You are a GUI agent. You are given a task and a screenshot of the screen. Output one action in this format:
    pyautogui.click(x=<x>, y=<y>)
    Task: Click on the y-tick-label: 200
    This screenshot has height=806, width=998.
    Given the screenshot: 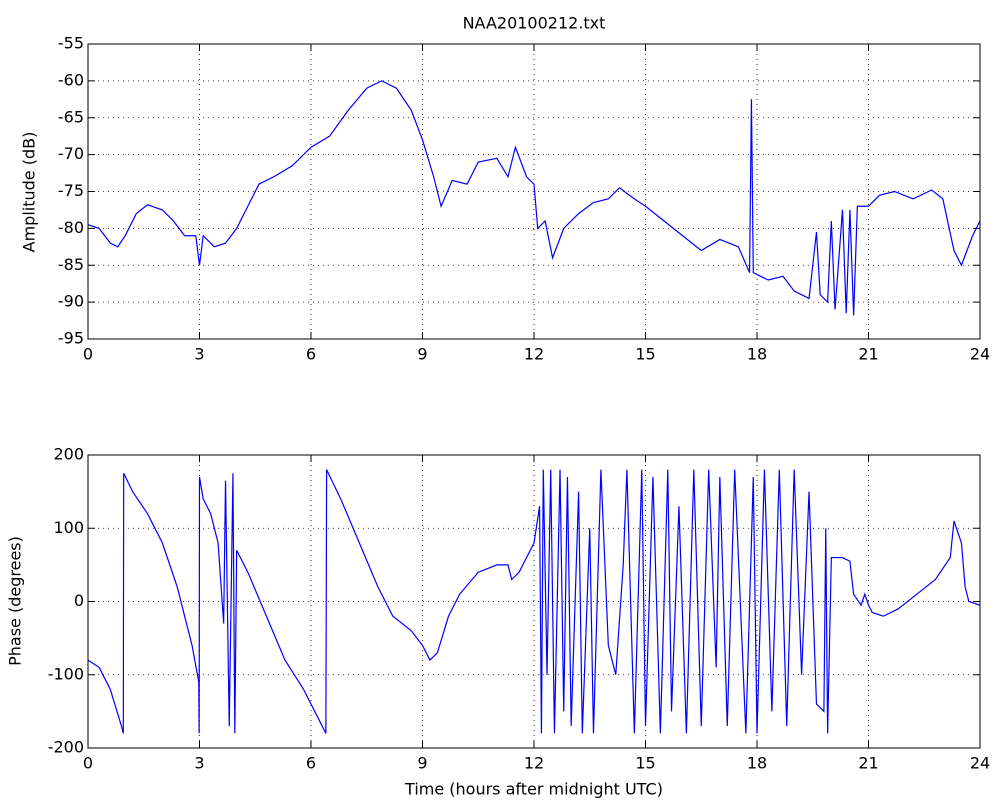 What is the action you would take?
    pyautogui.click(x=68, y=454)
    